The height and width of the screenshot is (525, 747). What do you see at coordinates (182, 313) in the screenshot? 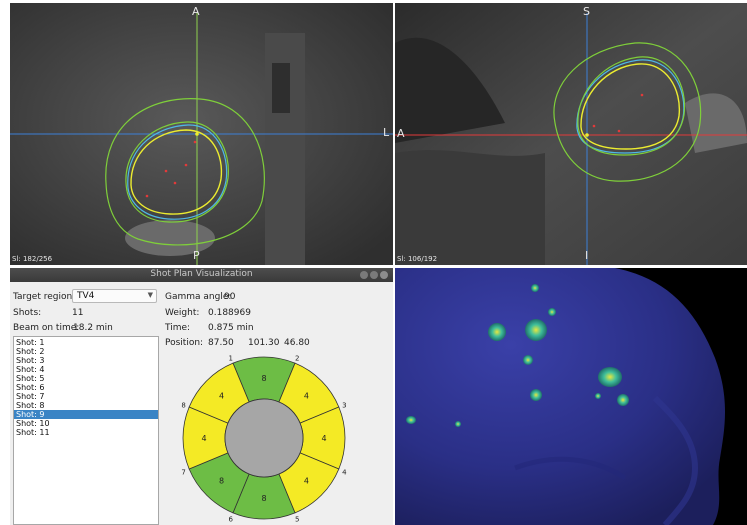
I see `weight-label: Weight:` at bounding box center [182, 313].